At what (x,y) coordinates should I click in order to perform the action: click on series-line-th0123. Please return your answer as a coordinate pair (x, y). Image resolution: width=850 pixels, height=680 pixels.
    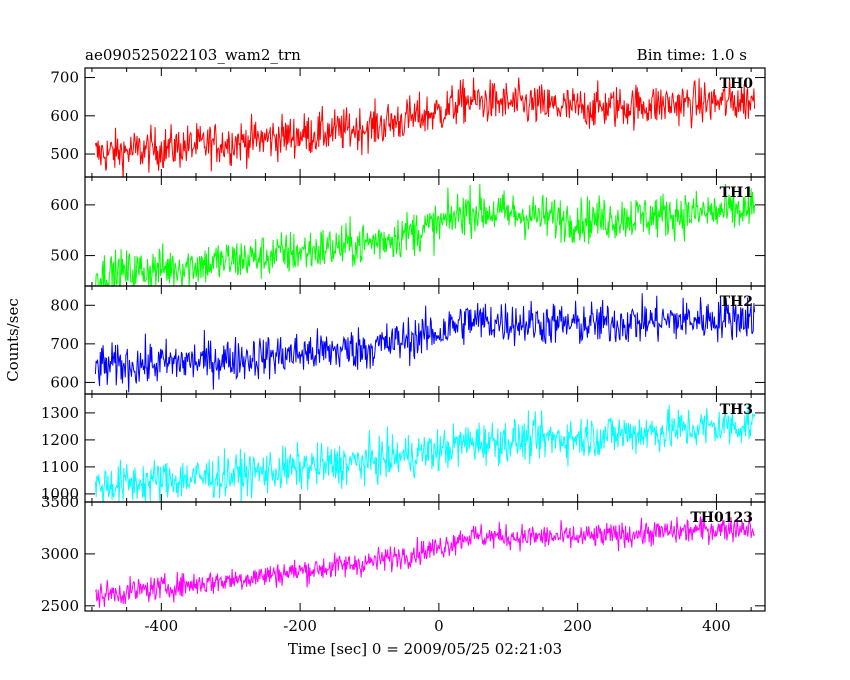
    Looking at the image, I should click on (425, 562).